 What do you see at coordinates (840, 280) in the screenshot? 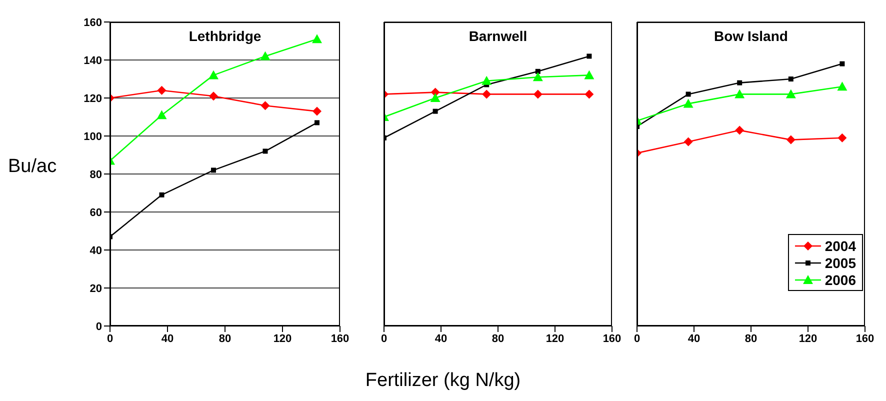
I see `legend-label: 2006` at bounding box center [840, 280].